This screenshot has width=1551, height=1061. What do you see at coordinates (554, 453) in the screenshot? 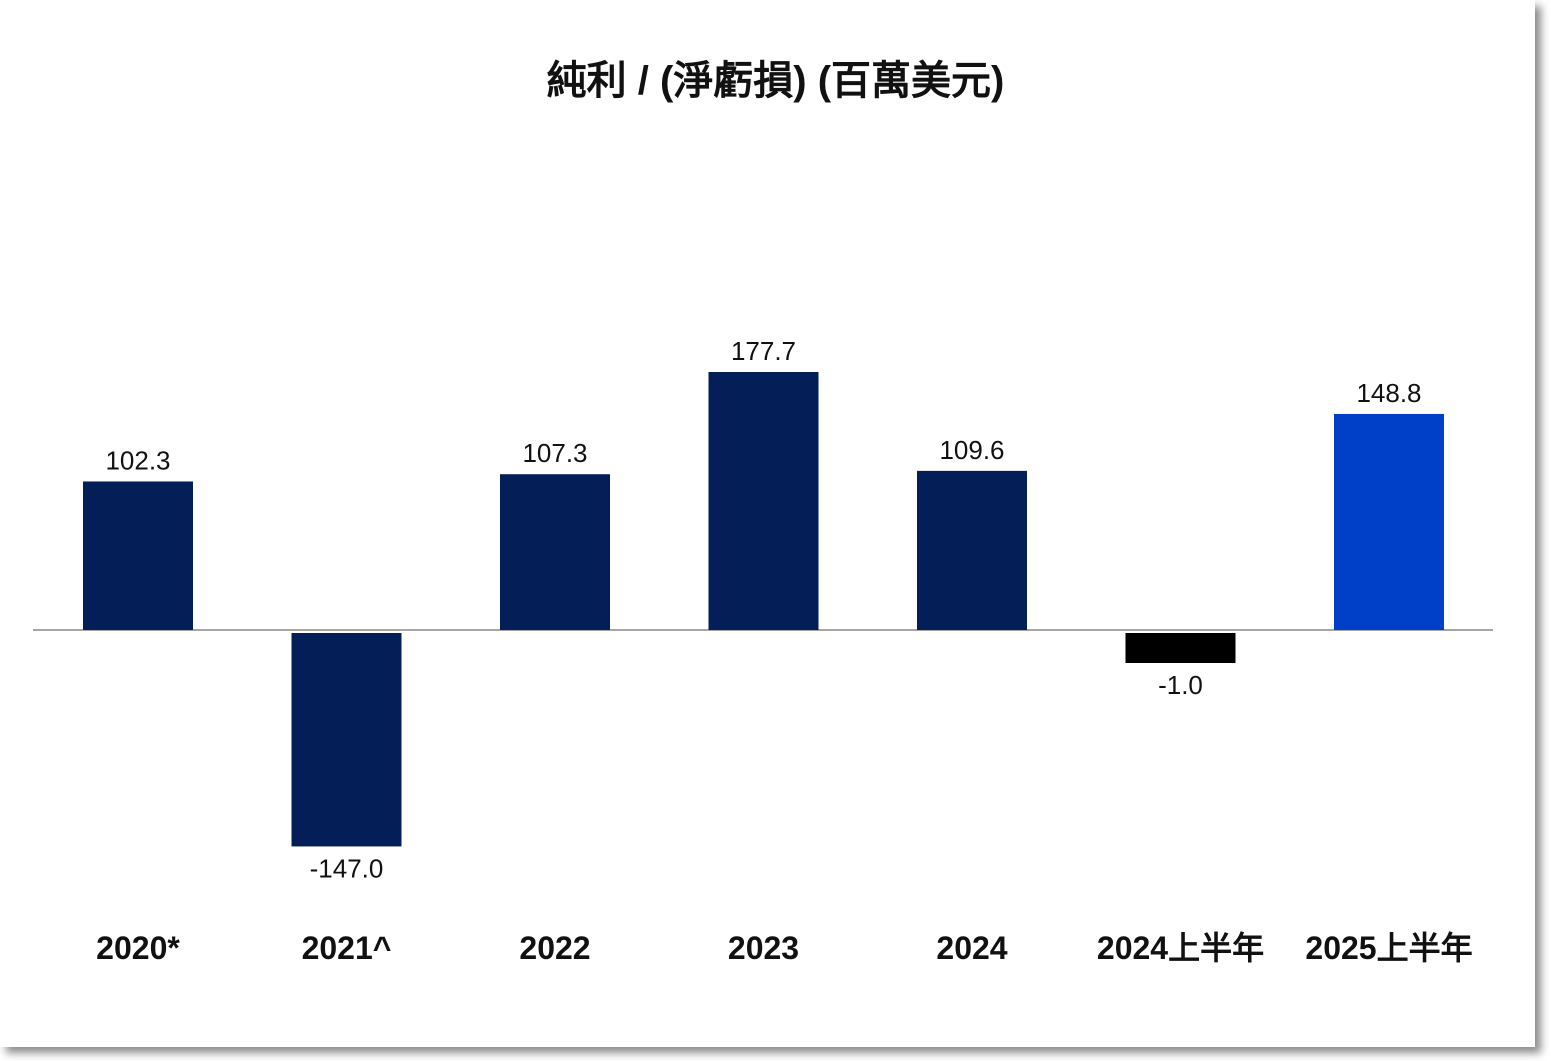
I see `data-label-2: 107.3` at bounding box center [554, 453].